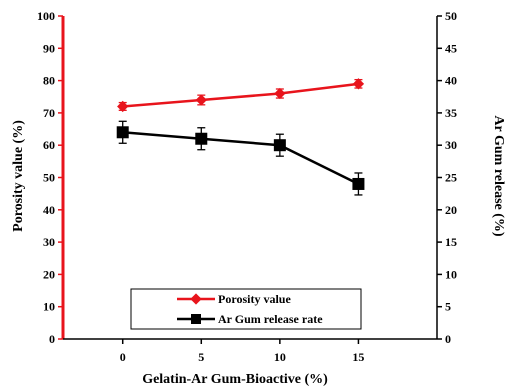 This screenshot has height=389, width=506. Describe the element at coordinates (18, 176) in the screenshot. I see `left-y-axis-label: Porosity value (%)` at that location.